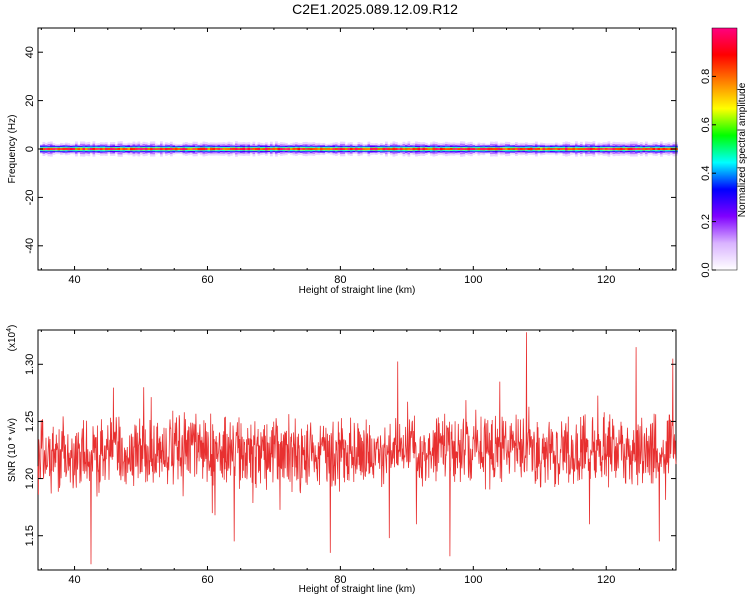 Image resolution: width=750 pixels, height=600 pixels. Describe the element at coordinates (473, 280) in the screenshot. I see `x-tick-label: 100` at that location.